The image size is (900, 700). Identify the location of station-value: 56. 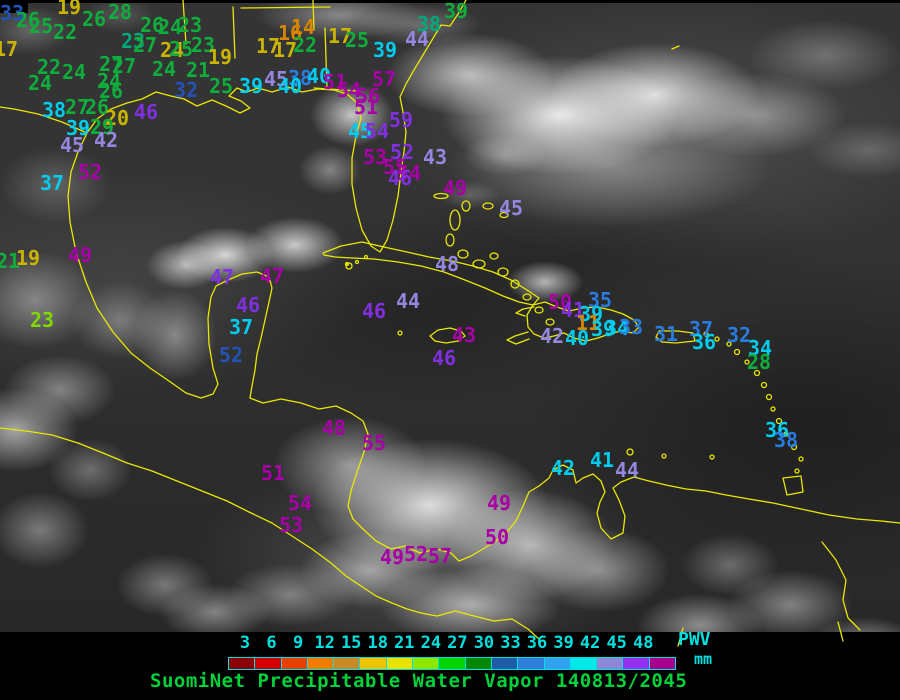
(368, 96).